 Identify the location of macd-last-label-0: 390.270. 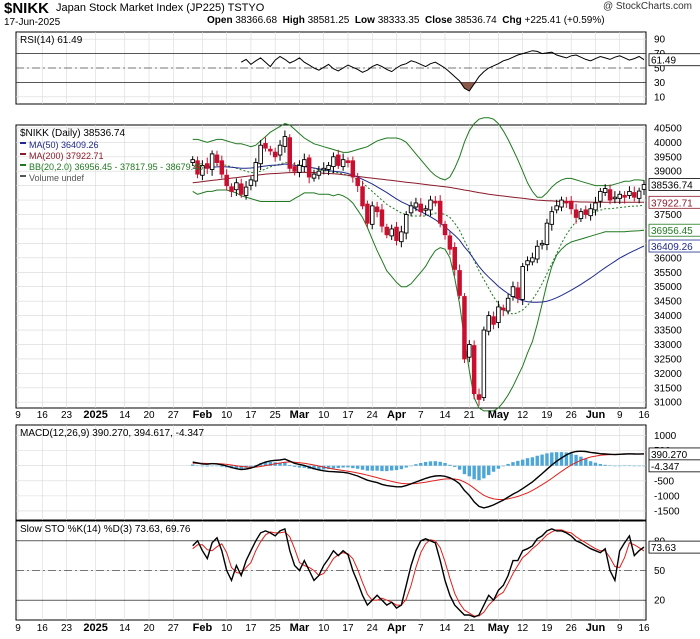
(669, 455).